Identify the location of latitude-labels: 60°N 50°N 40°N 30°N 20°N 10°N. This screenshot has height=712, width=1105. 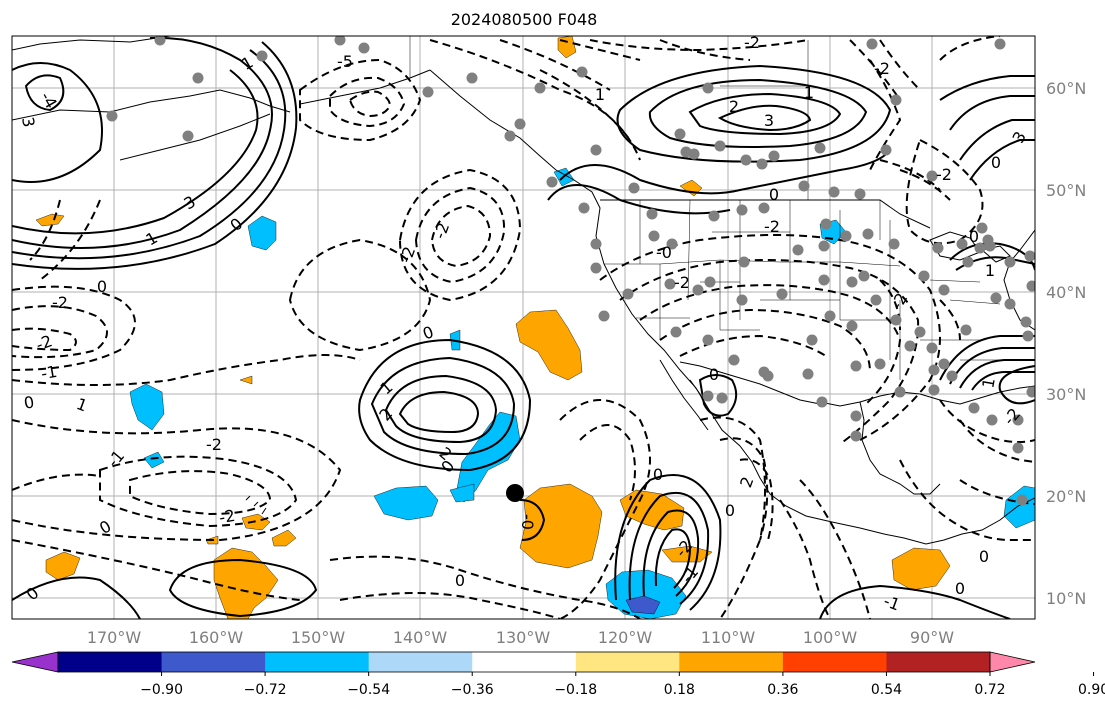
(1066, 343).